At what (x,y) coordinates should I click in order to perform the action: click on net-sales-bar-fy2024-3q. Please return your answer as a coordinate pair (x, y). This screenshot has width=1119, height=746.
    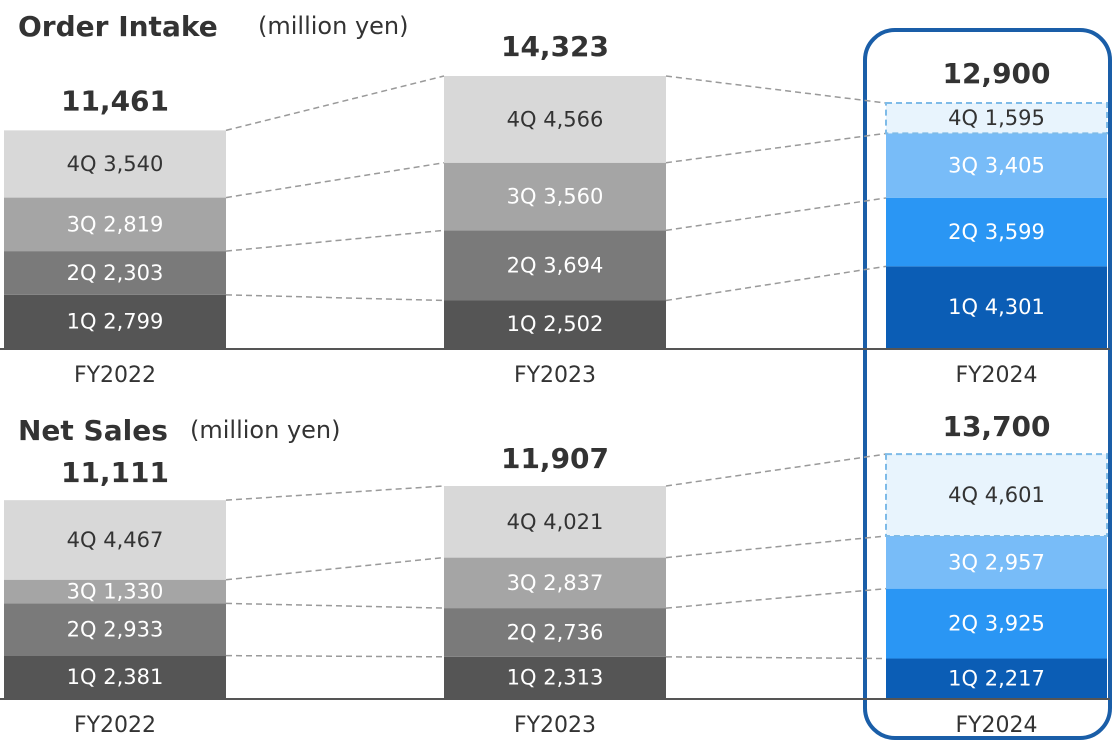
    Looking at the image, I should click on (996, 562).